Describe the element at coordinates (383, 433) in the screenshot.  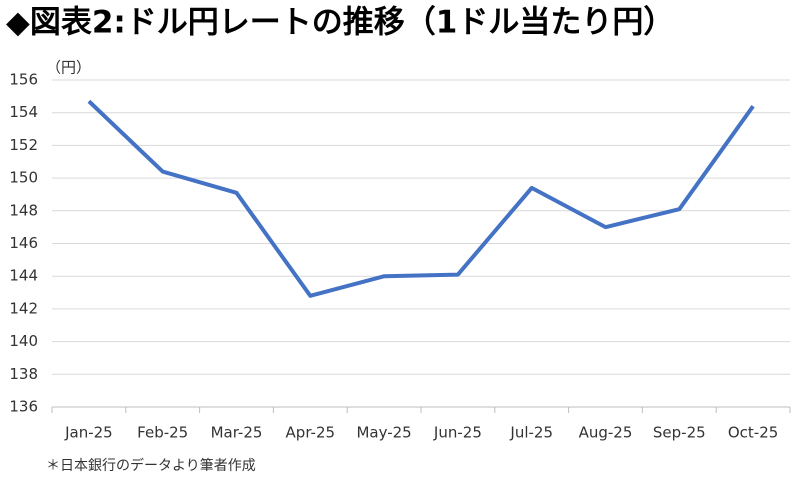
I see `x-tick-label: May-25` at that location.